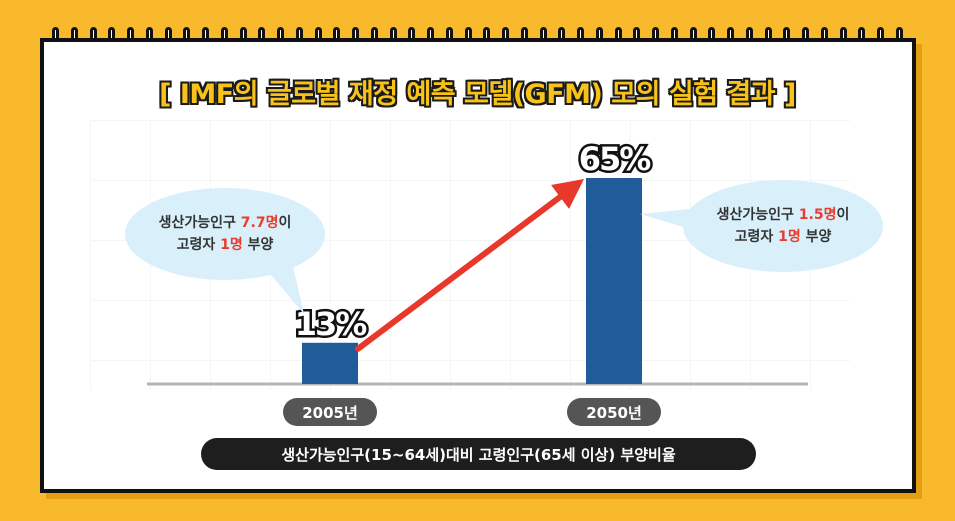 This screenshot has height=521, width=955. What do you see at coordinates (469, 265) in the screenshot?
I see `trend-arrow` at bounding box center [469, 265].